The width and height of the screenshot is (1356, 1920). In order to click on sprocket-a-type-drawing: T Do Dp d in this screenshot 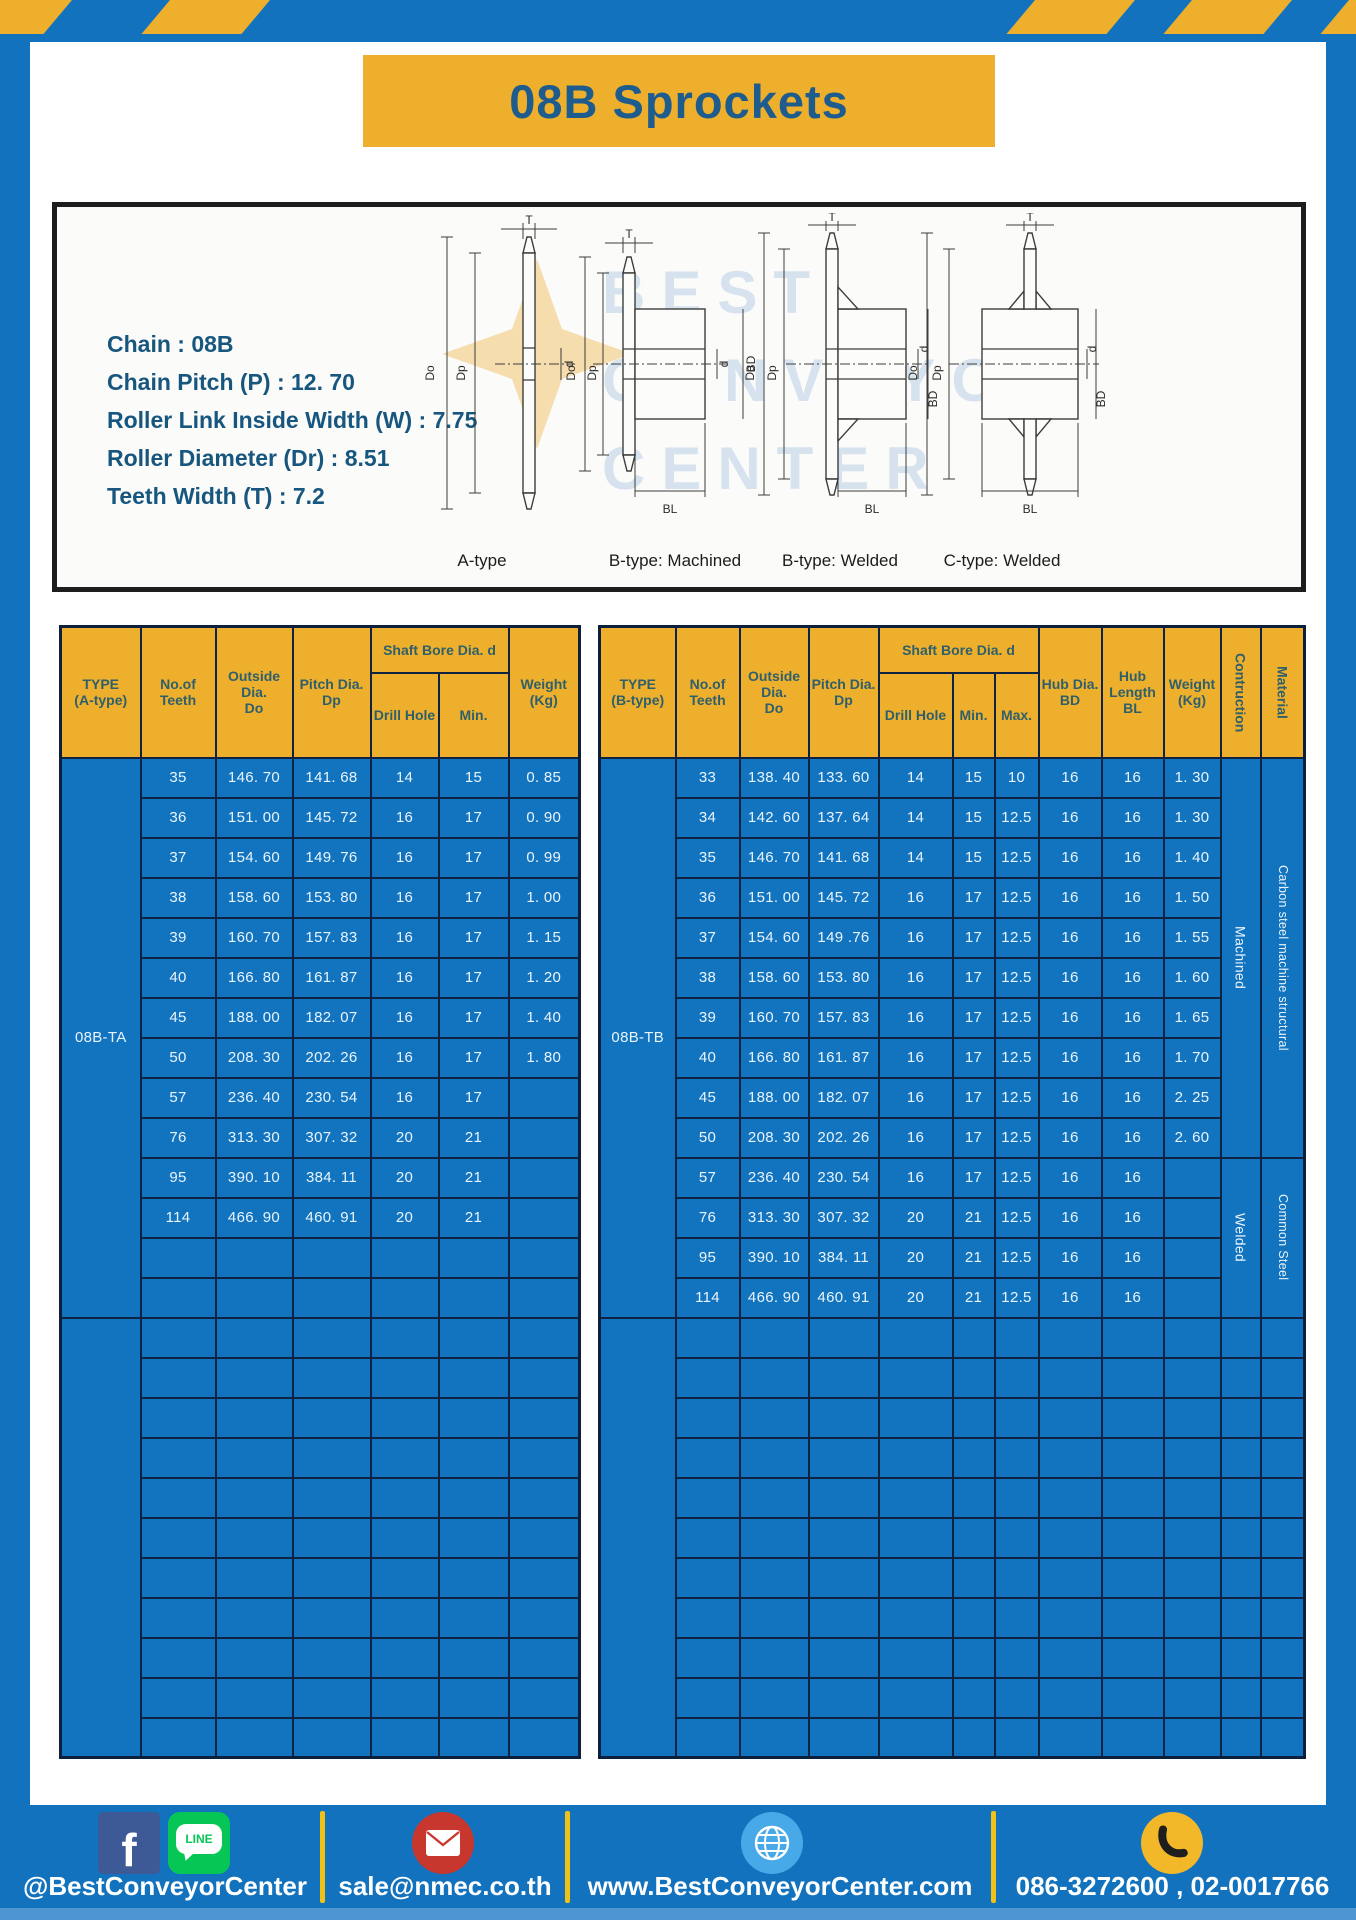, I will do `click(499, 361)`.